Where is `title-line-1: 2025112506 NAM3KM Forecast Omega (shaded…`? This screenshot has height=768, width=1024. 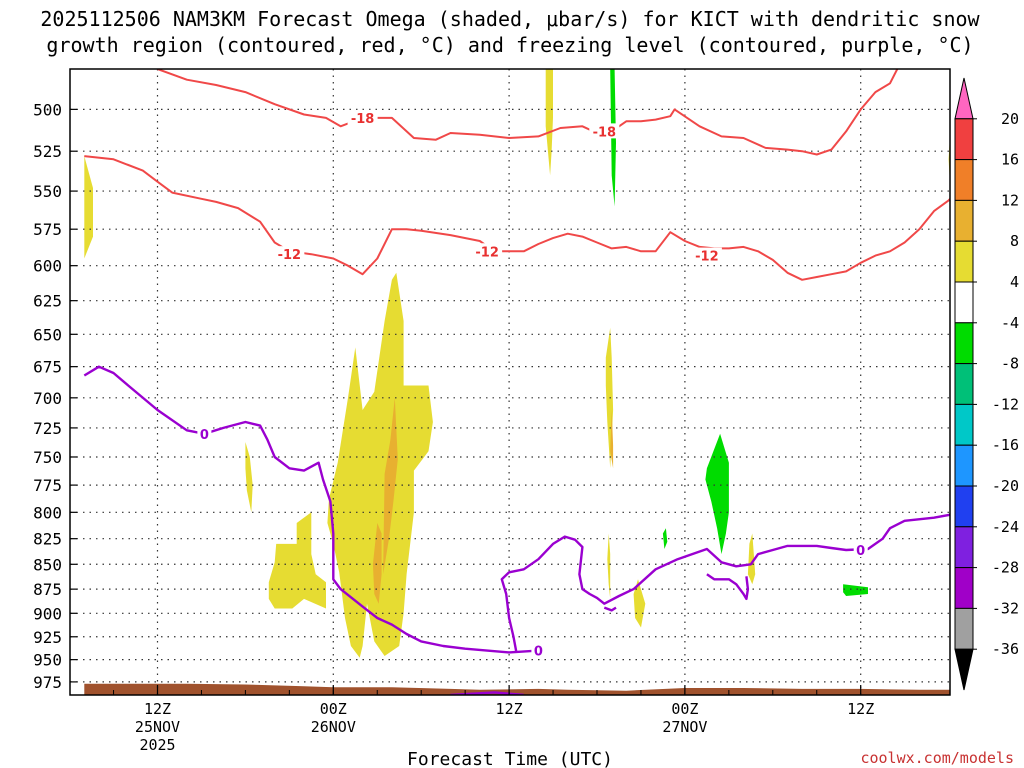 title-line-1: 2025112506 NAM3KM Forecast Omega (shaded… is located at coordinates (510, 19).